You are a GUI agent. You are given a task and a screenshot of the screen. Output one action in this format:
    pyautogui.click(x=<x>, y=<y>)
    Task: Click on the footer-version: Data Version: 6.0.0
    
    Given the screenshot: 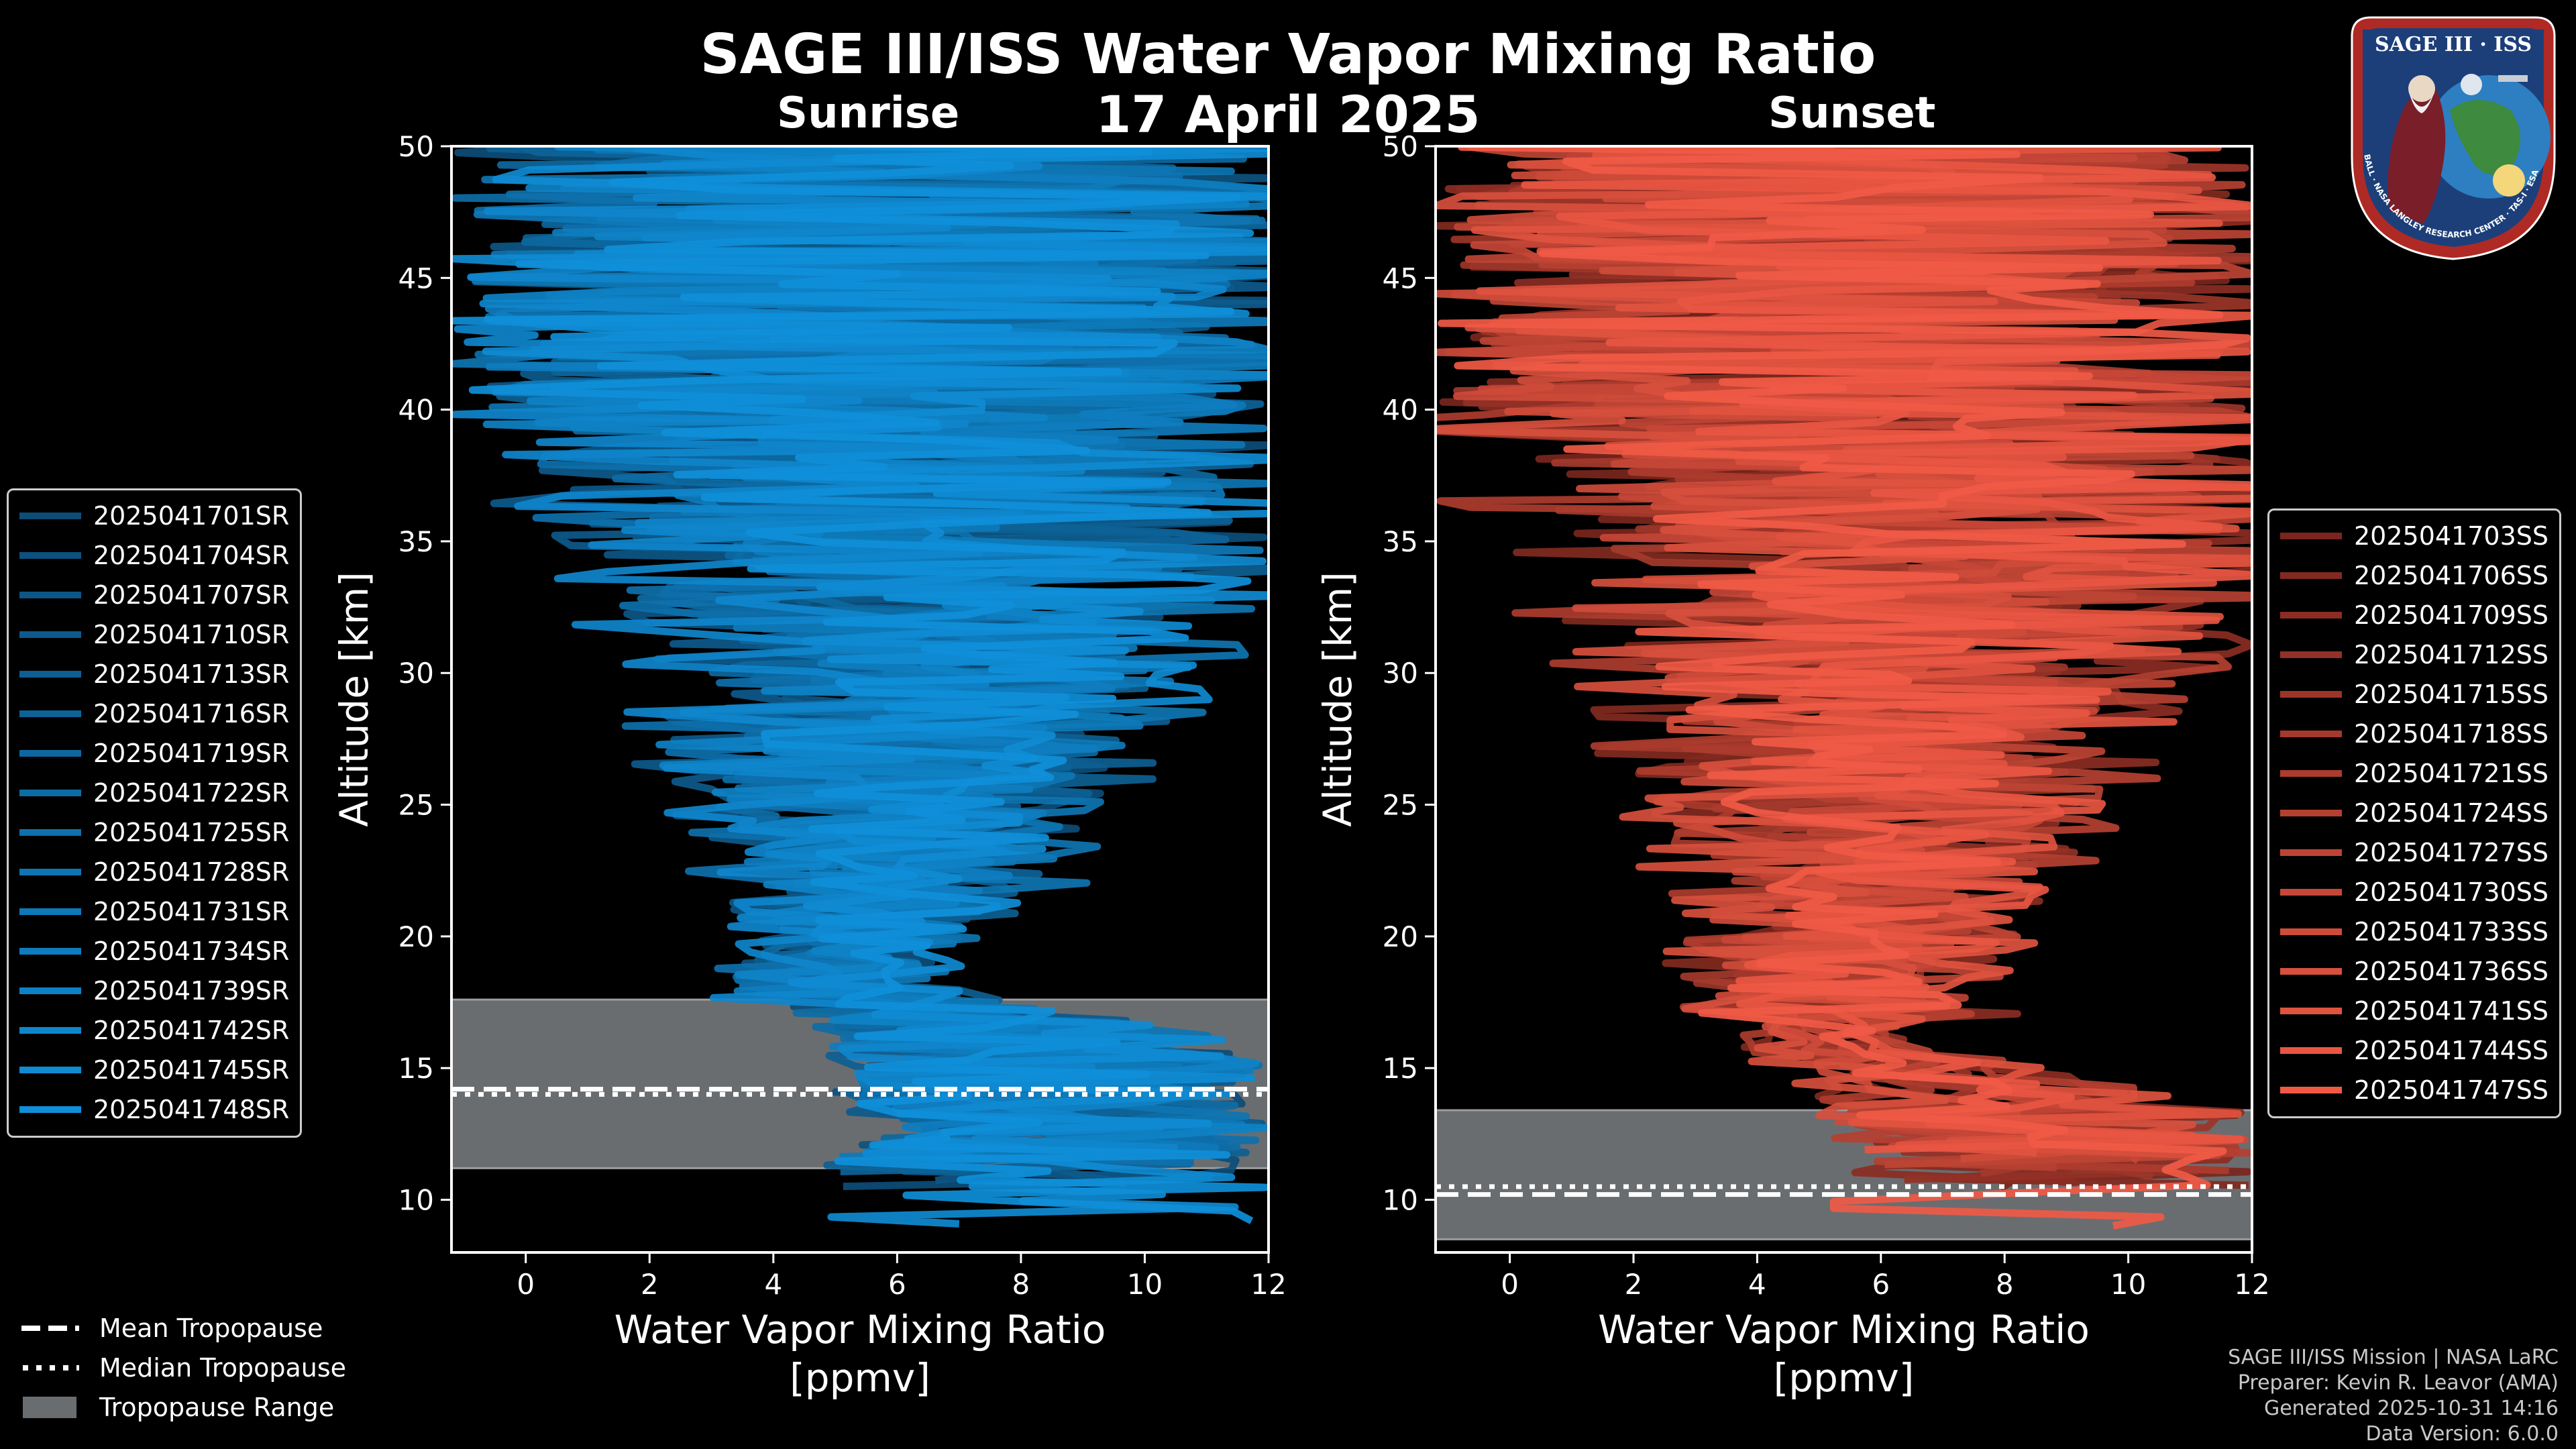 What is the action you would take?
    pyautogui.click(x=2462, y=1434)
    